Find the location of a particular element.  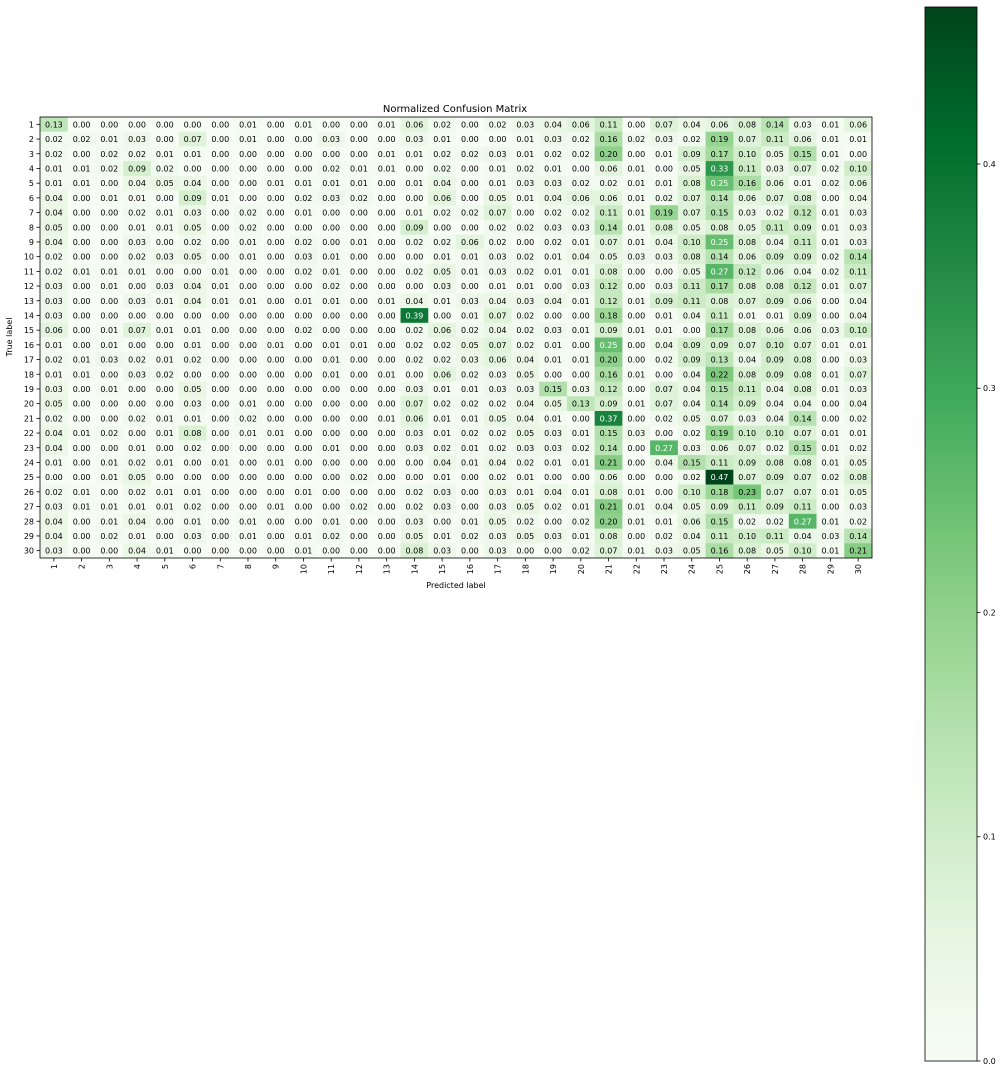

cell-value-label: 0.15 is located at coordinates (553, 389).